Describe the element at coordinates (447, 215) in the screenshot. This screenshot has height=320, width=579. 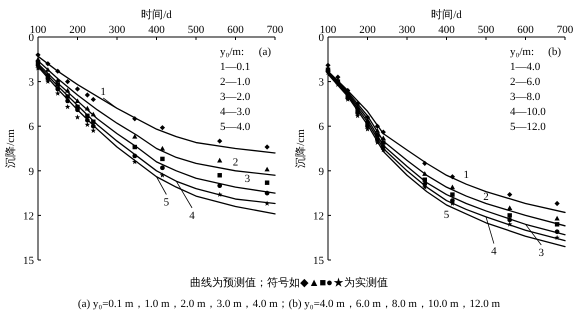
I see `series-label: 5` at that location.